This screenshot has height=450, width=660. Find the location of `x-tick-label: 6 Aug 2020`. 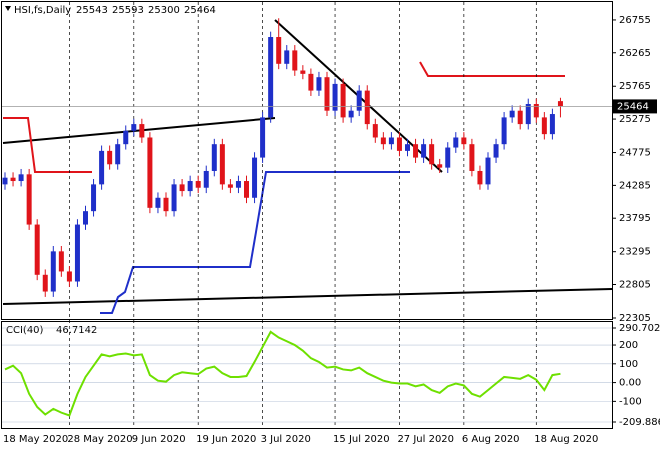

x-tick-label: 6 Aug 2020 is located at coordinates (491, 439).